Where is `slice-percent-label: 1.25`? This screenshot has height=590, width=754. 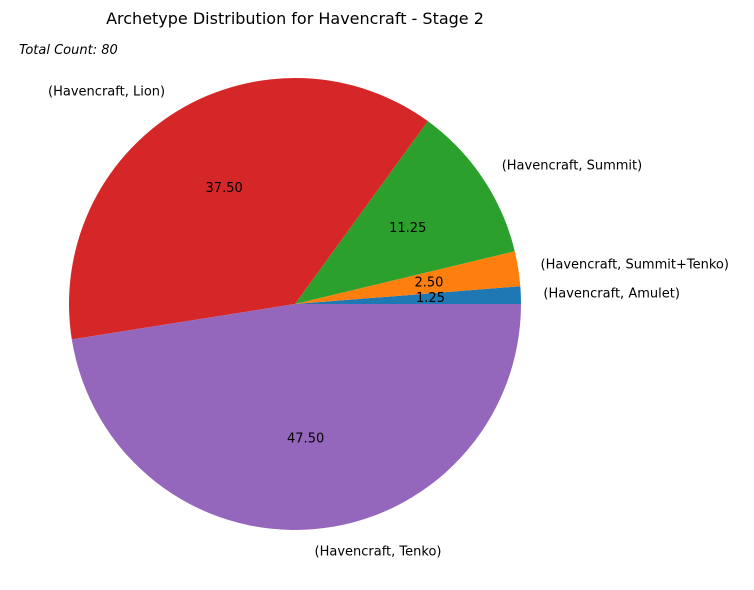
slice-percent-label: 1.25 is located at coordinates (430, 298).